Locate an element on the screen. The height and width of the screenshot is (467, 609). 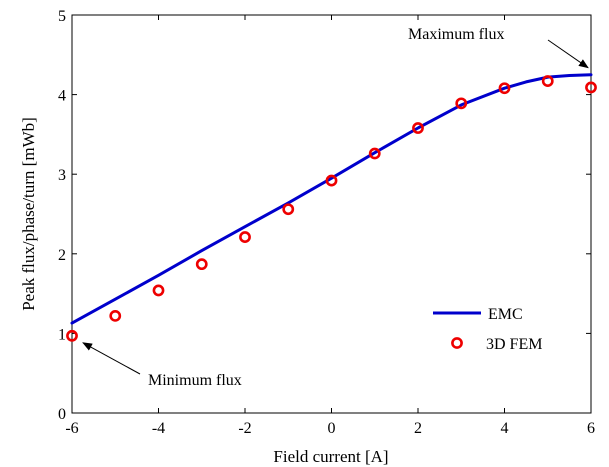
y-tick-label: 0 is located at coordinates (62, 414).